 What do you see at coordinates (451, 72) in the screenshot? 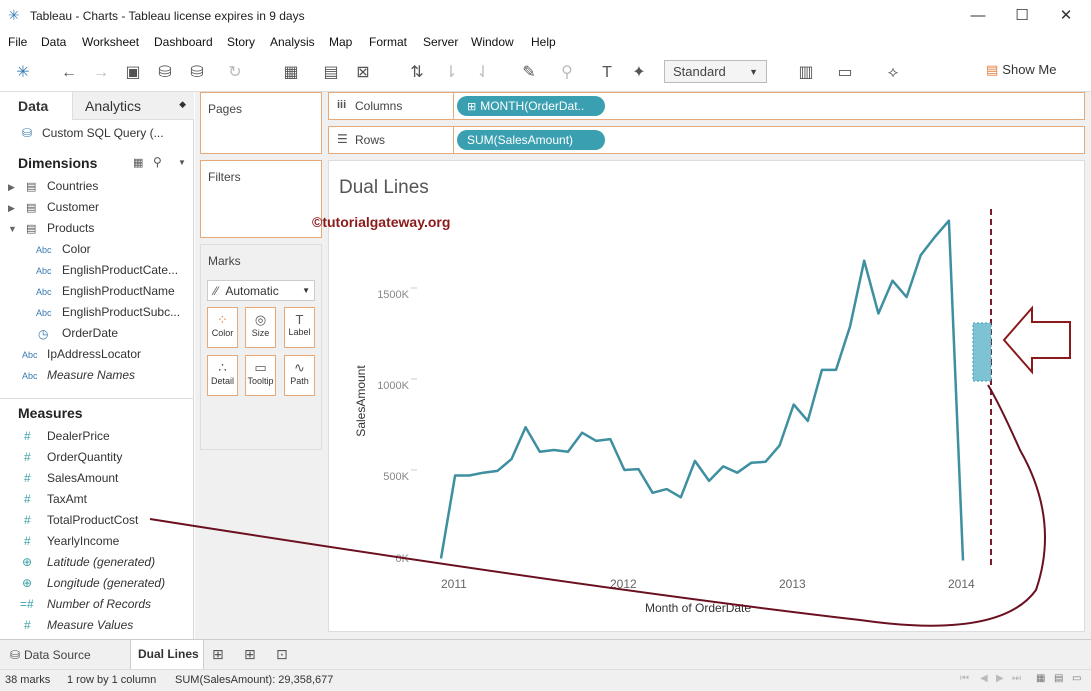
I see `sort-ascending-icon: ⇂` at bounding box center [451, 72].